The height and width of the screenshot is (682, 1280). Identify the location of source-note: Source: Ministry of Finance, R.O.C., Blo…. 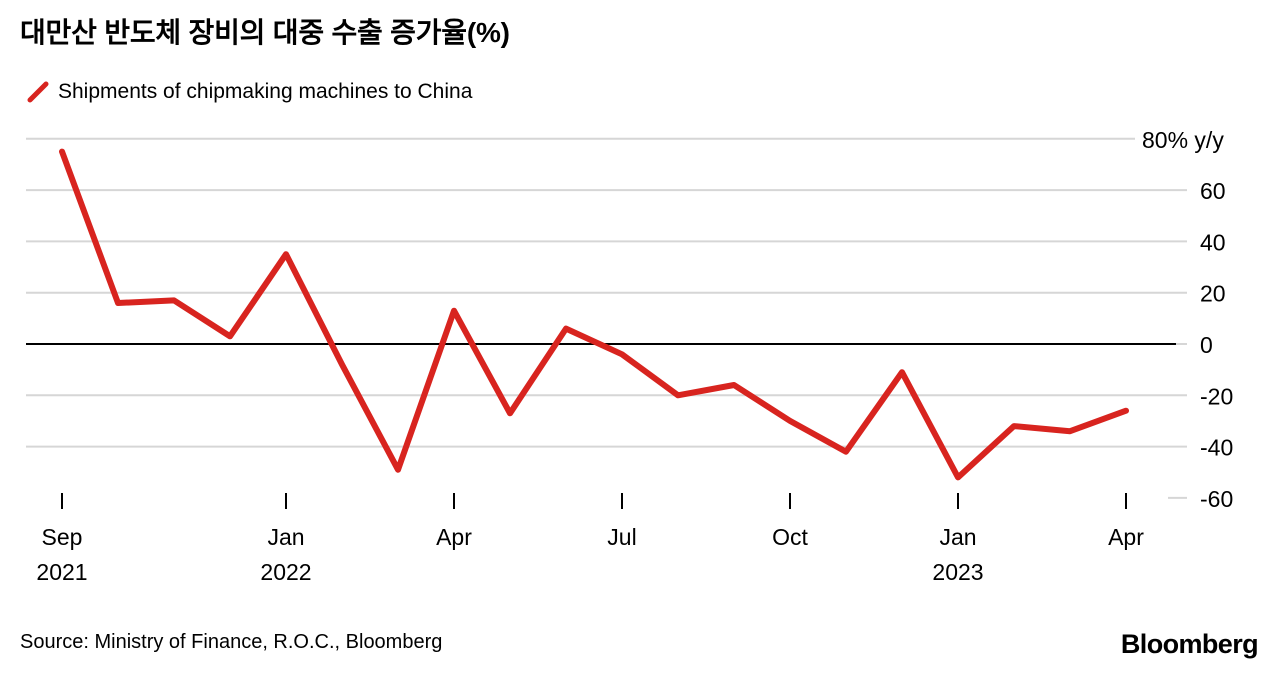
(231, 642).